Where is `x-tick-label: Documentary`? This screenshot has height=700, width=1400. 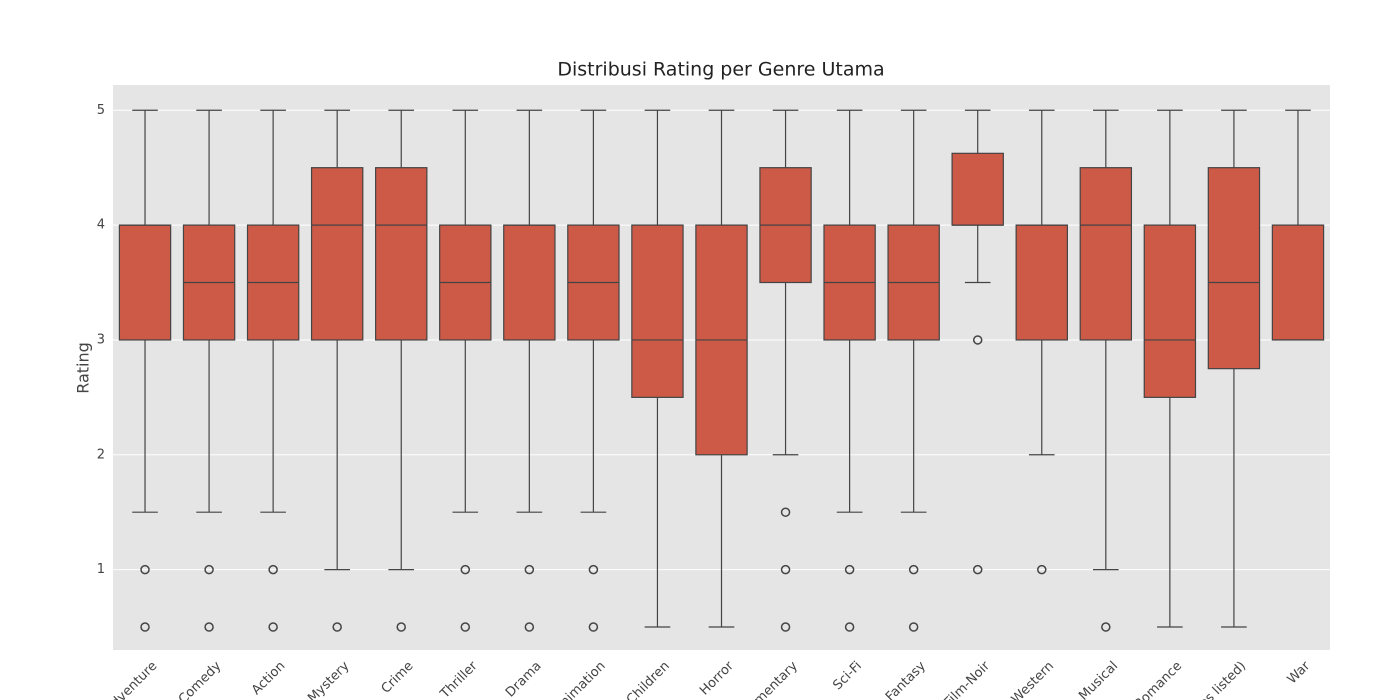
x-tick-label: Documentary is located at coordinates (764, 679).